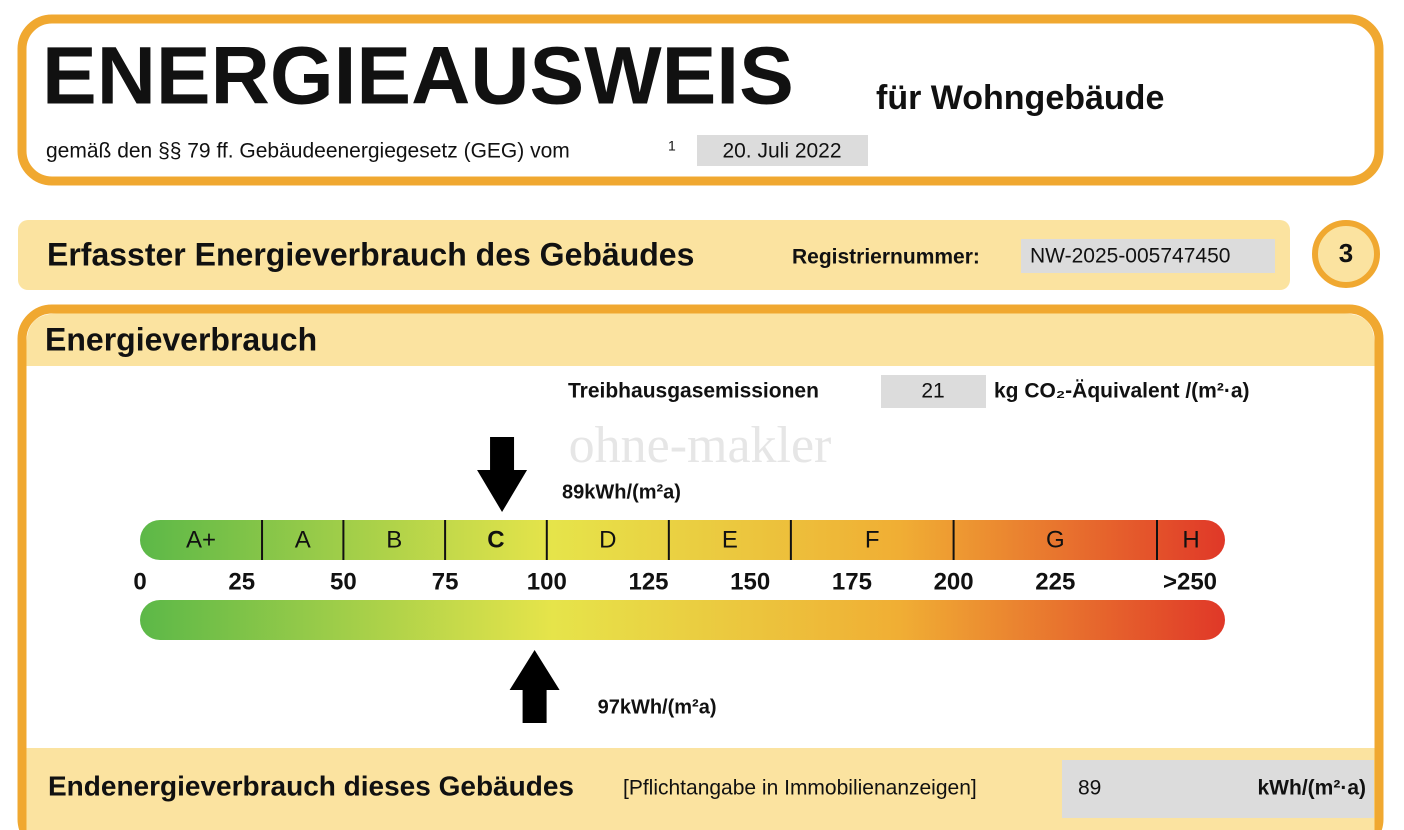  I want to click on tick-label: 100, so click(547, 581).